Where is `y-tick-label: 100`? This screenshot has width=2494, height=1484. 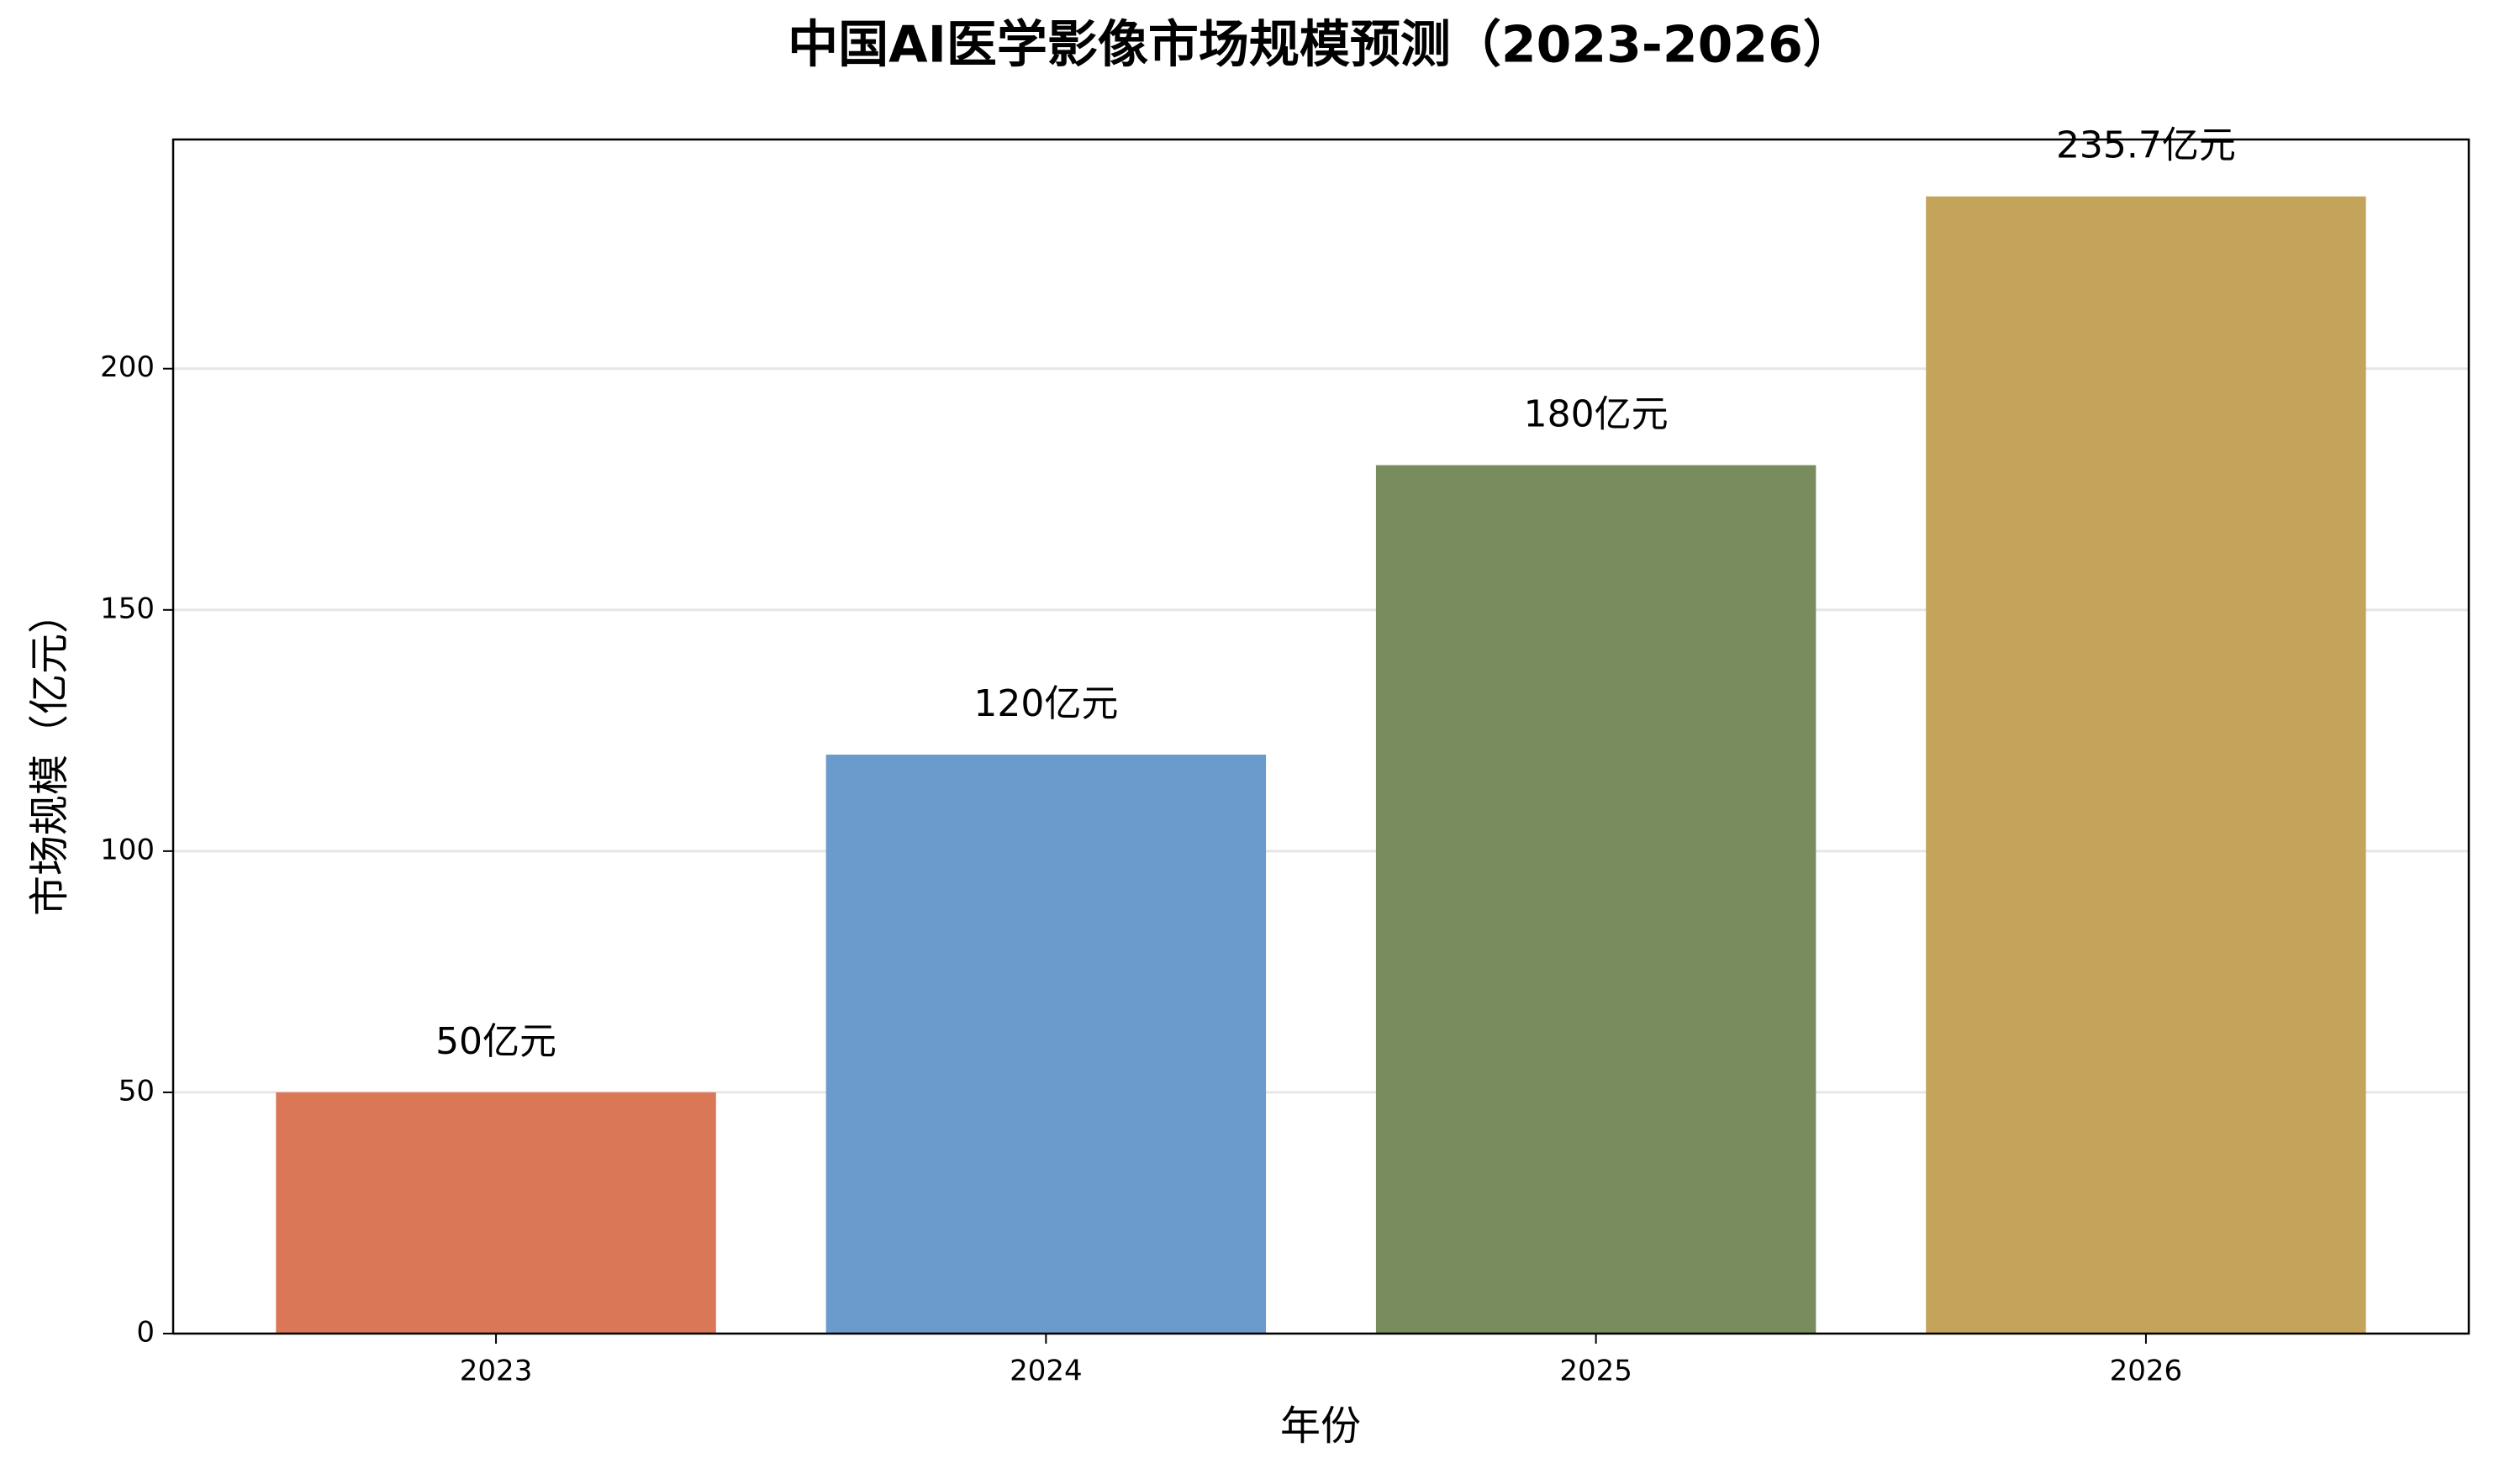
y-tick-label: 100 is located at coordinates (127, 849).